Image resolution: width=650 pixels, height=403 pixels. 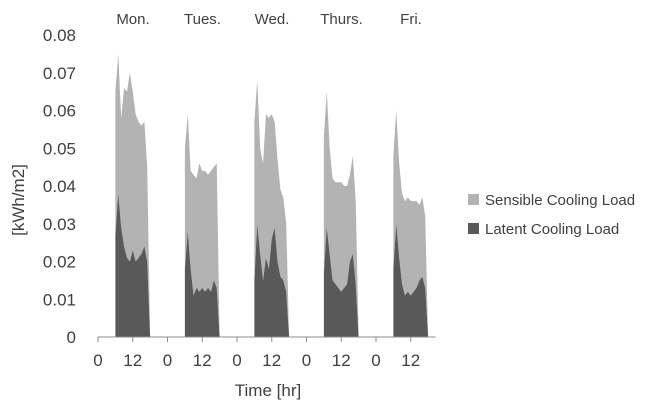 What do you see at coordinates (18, 200) in the screenshot?
I see `y-axis-title: [kWh/m2]` at bounding box center [18, 200].